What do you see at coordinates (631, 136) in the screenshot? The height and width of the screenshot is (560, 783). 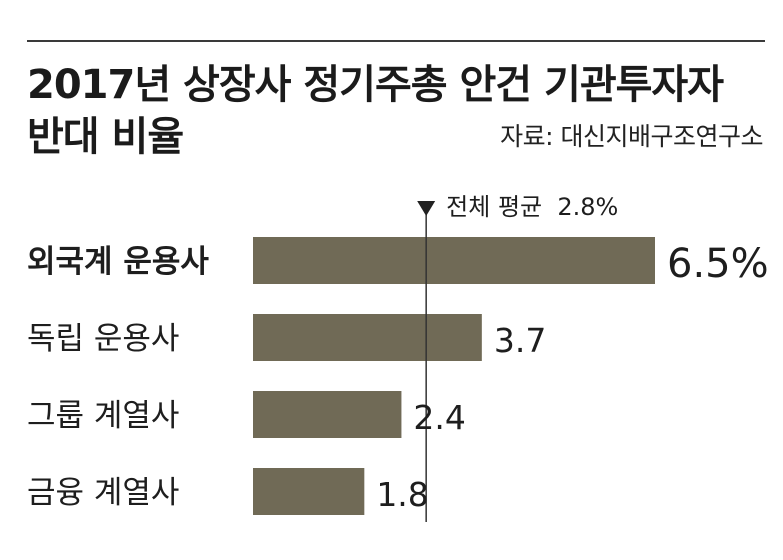 I see `source-note: 자료: 대신지배구조연구소` at bounding box center [631, 136].